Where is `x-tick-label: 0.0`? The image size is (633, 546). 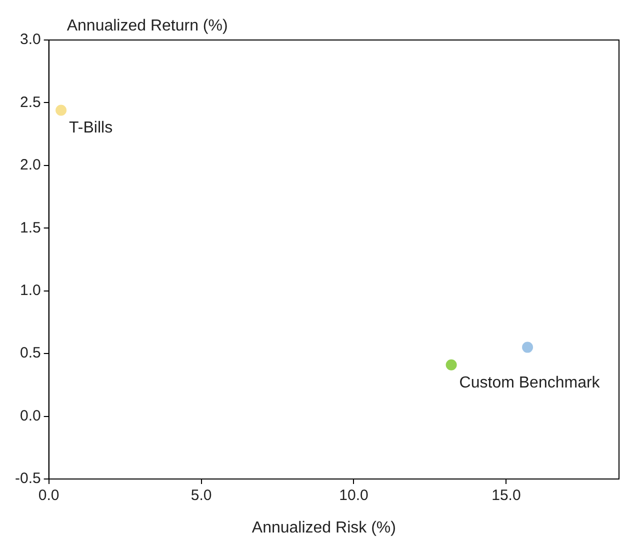
x-tick-label: 0.0 is located at coordinates (49, 495).